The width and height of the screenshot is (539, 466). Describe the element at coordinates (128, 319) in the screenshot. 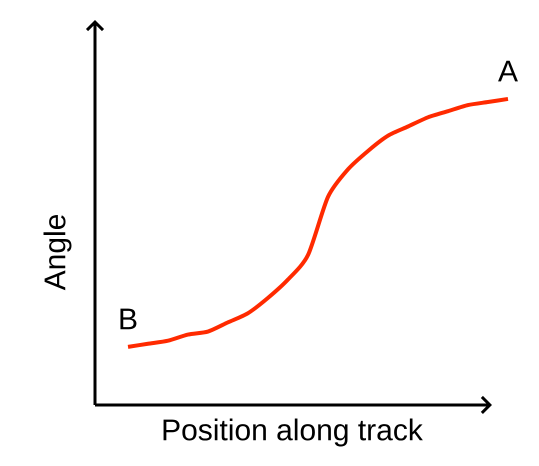

I see `annotation: B` at that location.